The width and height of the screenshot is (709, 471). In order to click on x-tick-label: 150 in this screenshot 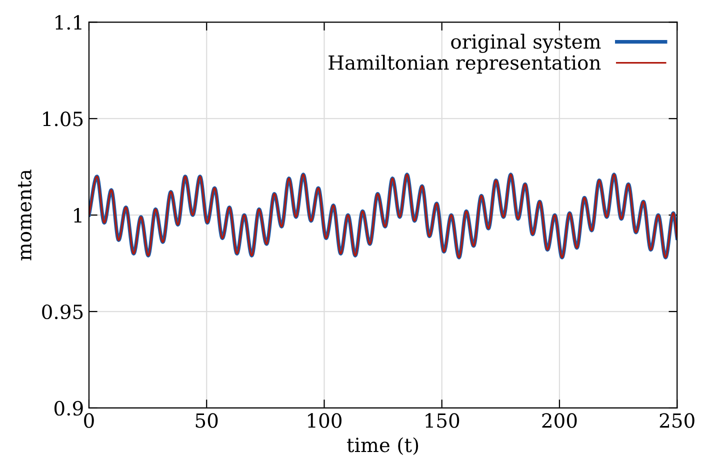, I will do `click(443, 420)`.